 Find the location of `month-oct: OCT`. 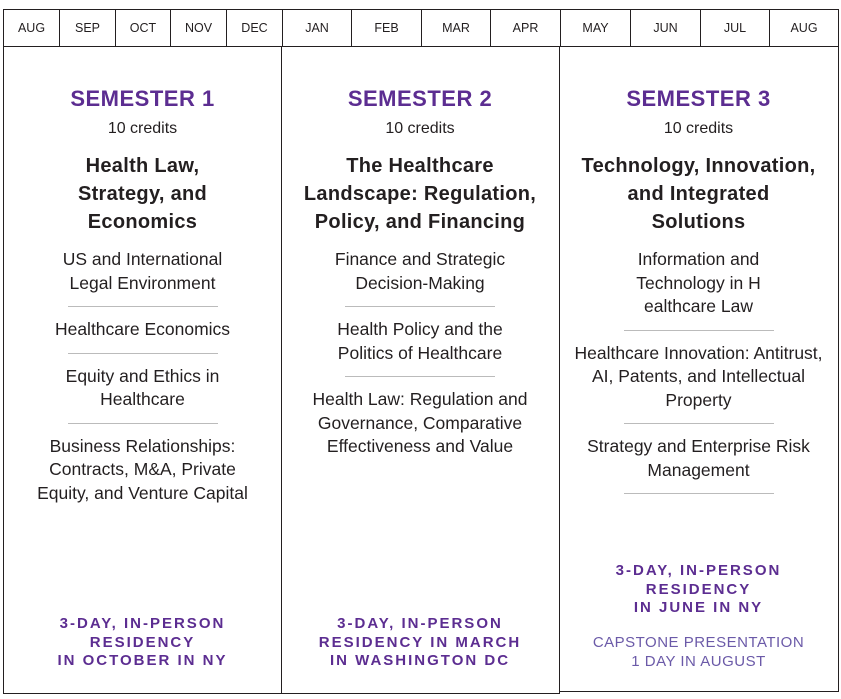

month-oct: OCT is located at coordinates (143, 28).